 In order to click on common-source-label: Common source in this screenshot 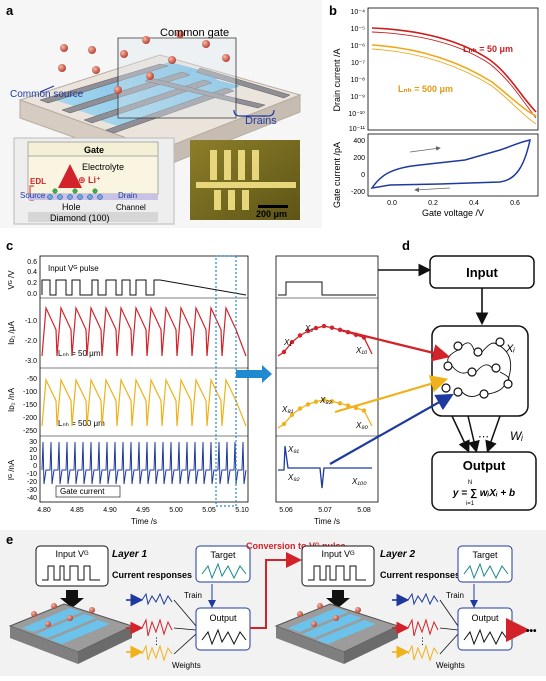, I will do `click(47, 94)`.